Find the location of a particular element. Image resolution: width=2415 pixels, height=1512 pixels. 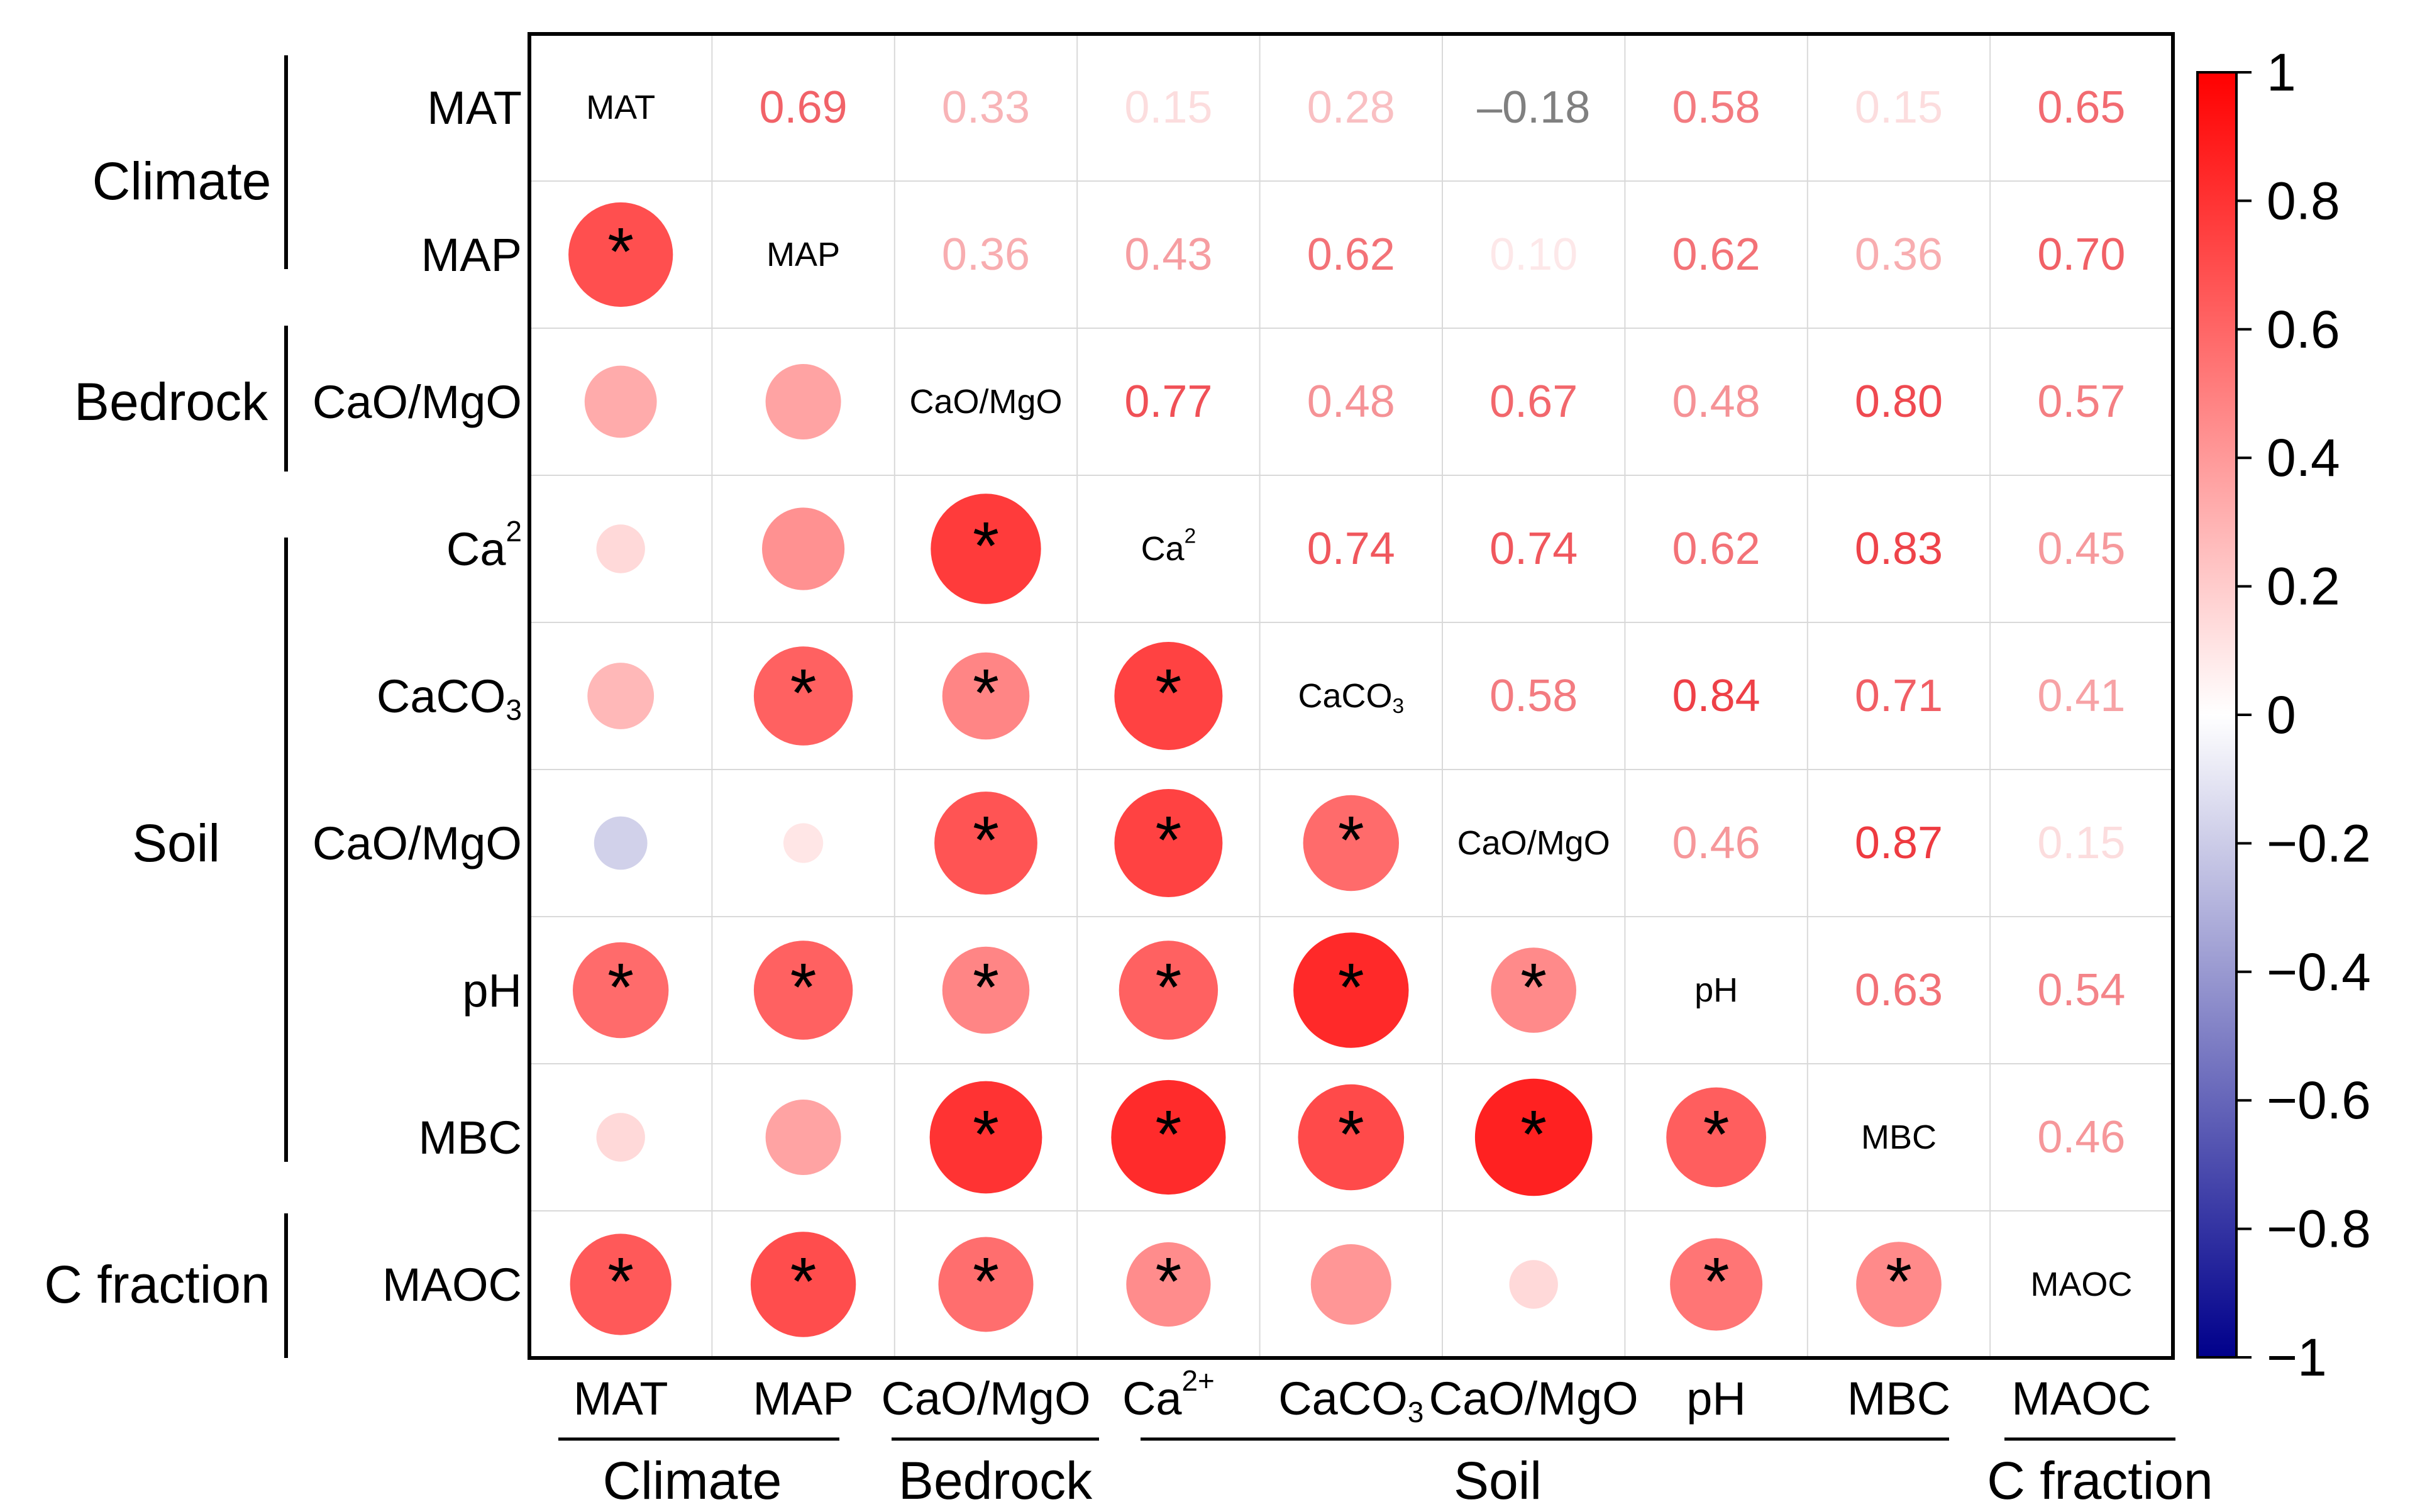

colorbar: 1 0.8 0.6 0.4 0.2 0 −0.2 −0.4 −0.6 −0.8 −1 is located at coordinates (2283, 715).